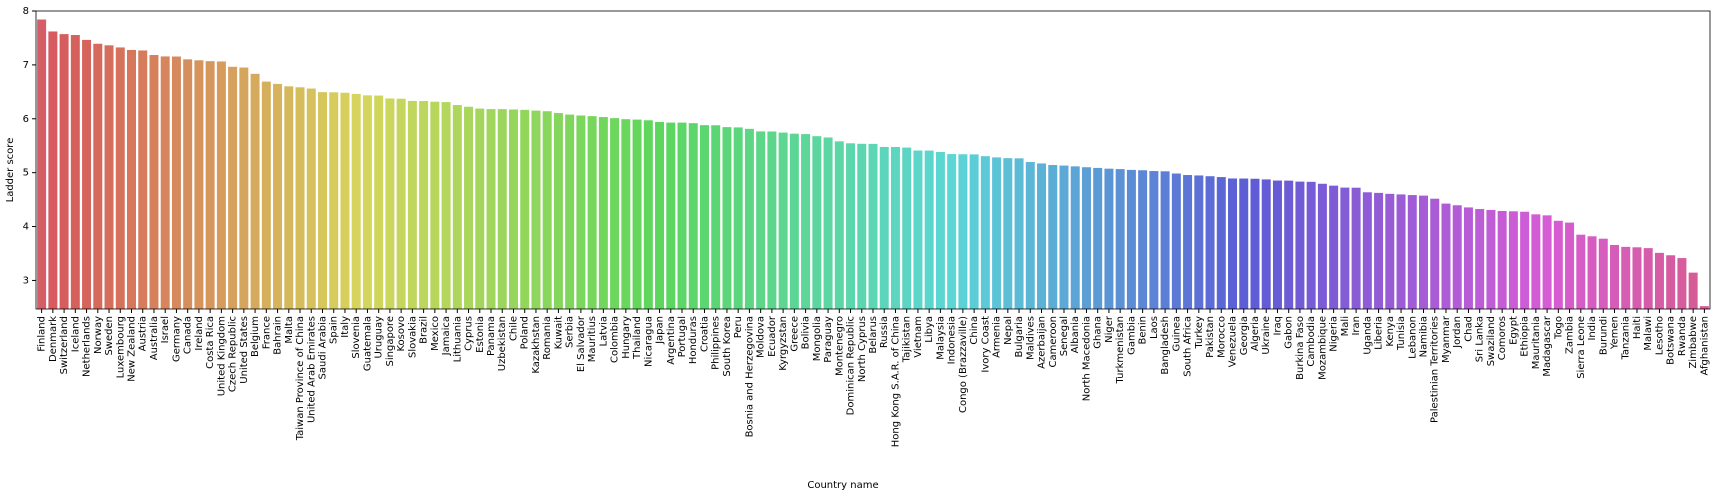 The width and height of the screenshot is (1715, 500). Describe the element at coordinates (660, 330) in the screenshot. I see `x-tick-label: Japan` at that location.